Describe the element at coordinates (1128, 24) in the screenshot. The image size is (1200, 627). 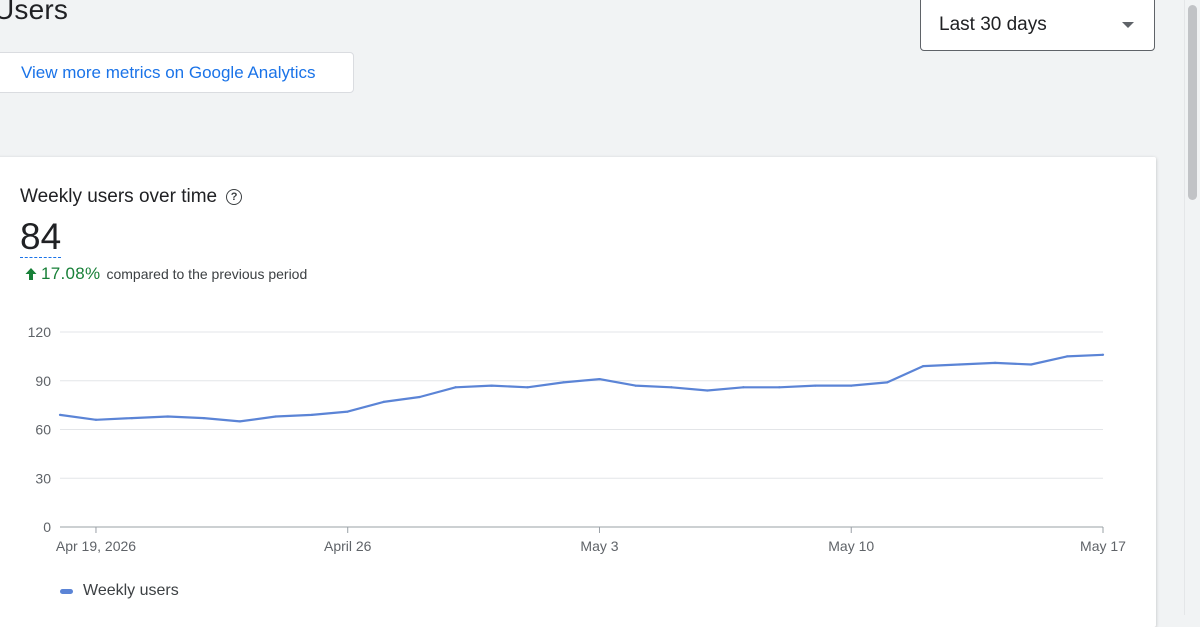
I see `dropdown-arrow-icon` at that location.